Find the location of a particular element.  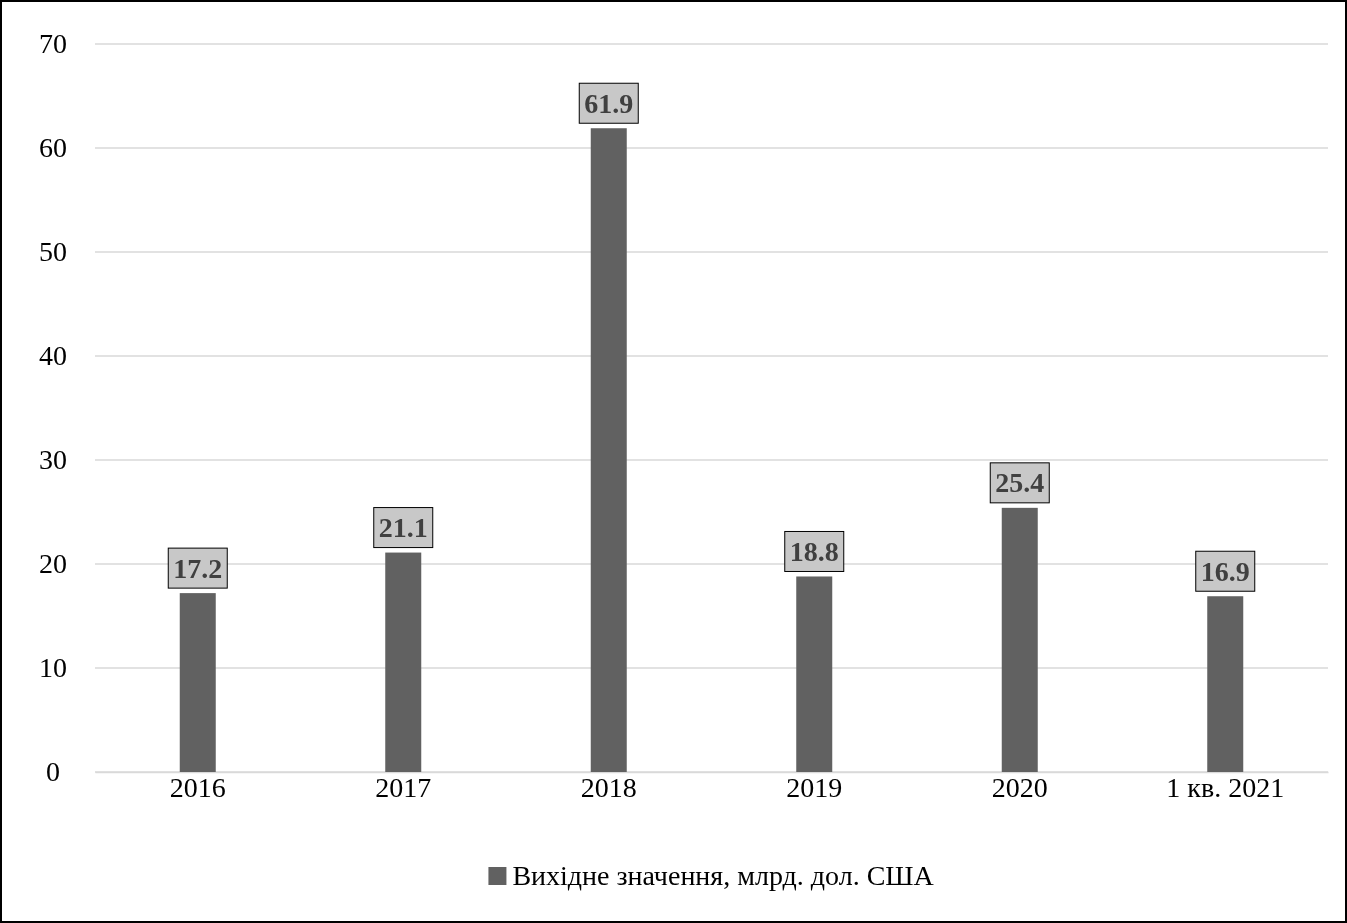

legend-label: Вихідне значення, млрд. дол. США is located at coordinates (723, 875).